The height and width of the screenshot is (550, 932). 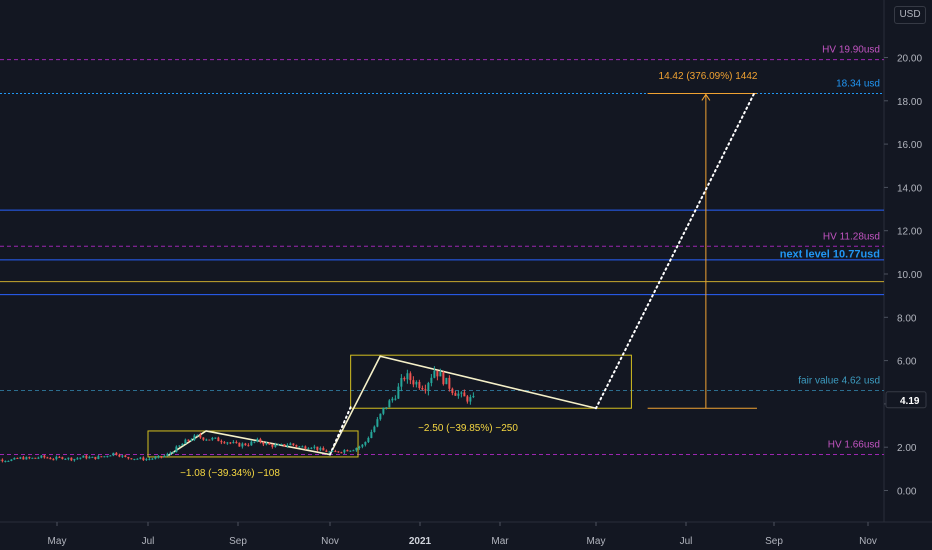 I want to click on time-tick-label: Sep, so click(x=238, y=541).